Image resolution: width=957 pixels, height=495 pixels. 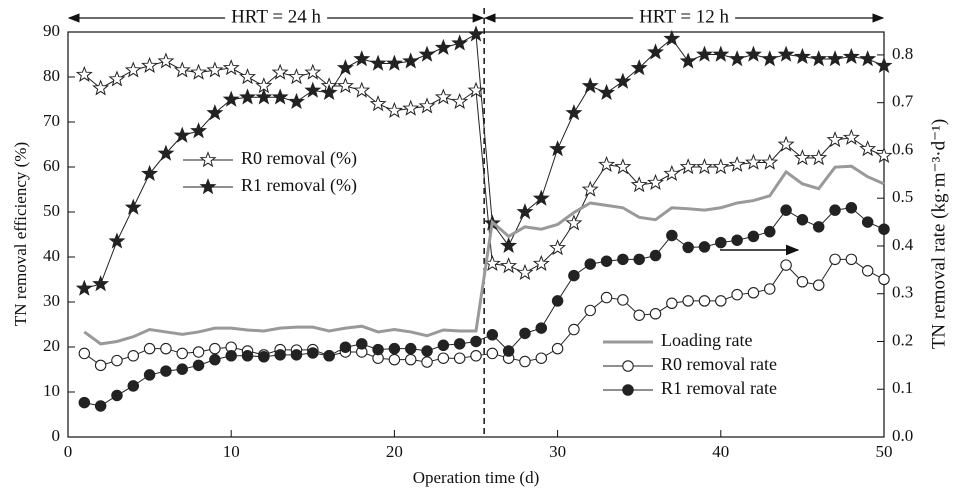 I want to click on y-tick-label: 0, so click(x=56, y=435).